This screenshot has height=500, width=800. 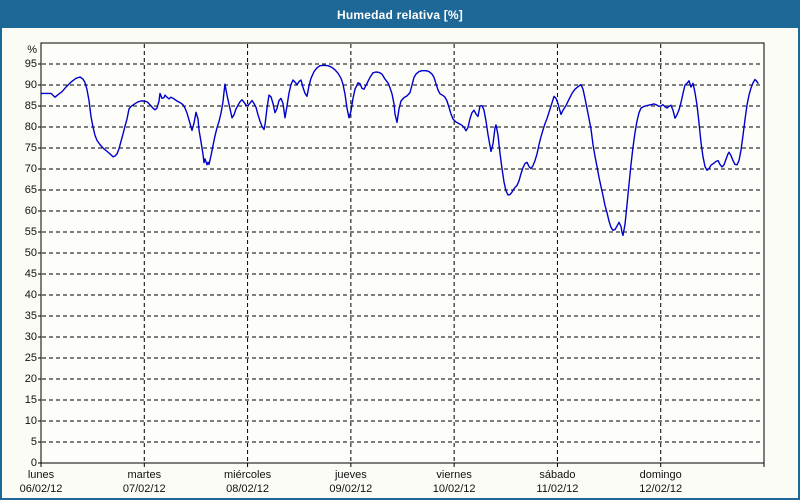 What do you see at coordinates (33, 441) in the screenshot?
I see `y-tick-label: 5` at bounding box center [33, 441].